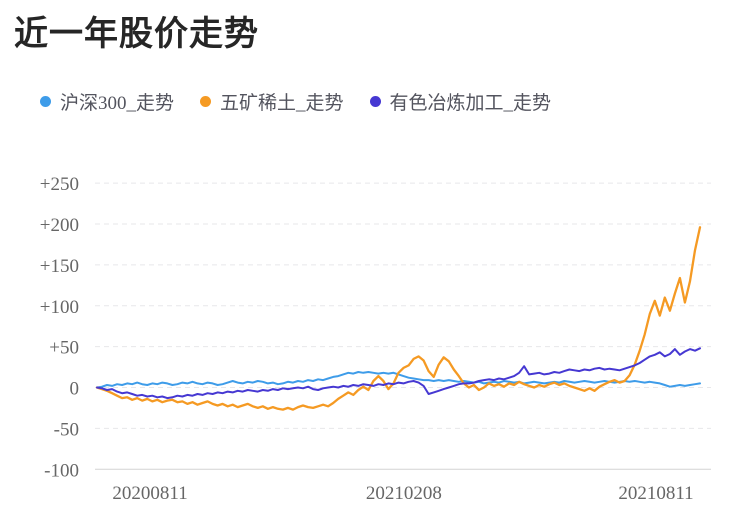 This screenshot has height=532, width=750. Describe the element at coordinates (655, 493) in the screenshot. I see `x-tick-label: 20210811` at that location.